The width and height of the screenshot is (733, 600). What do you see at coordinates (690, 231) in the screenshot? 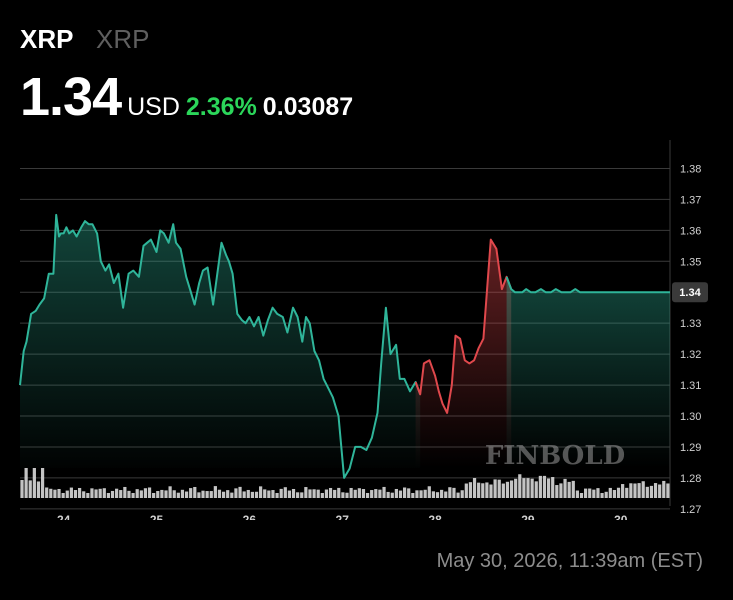
I see `y-tick-label: 1.36` at bounding box center [690, 231].